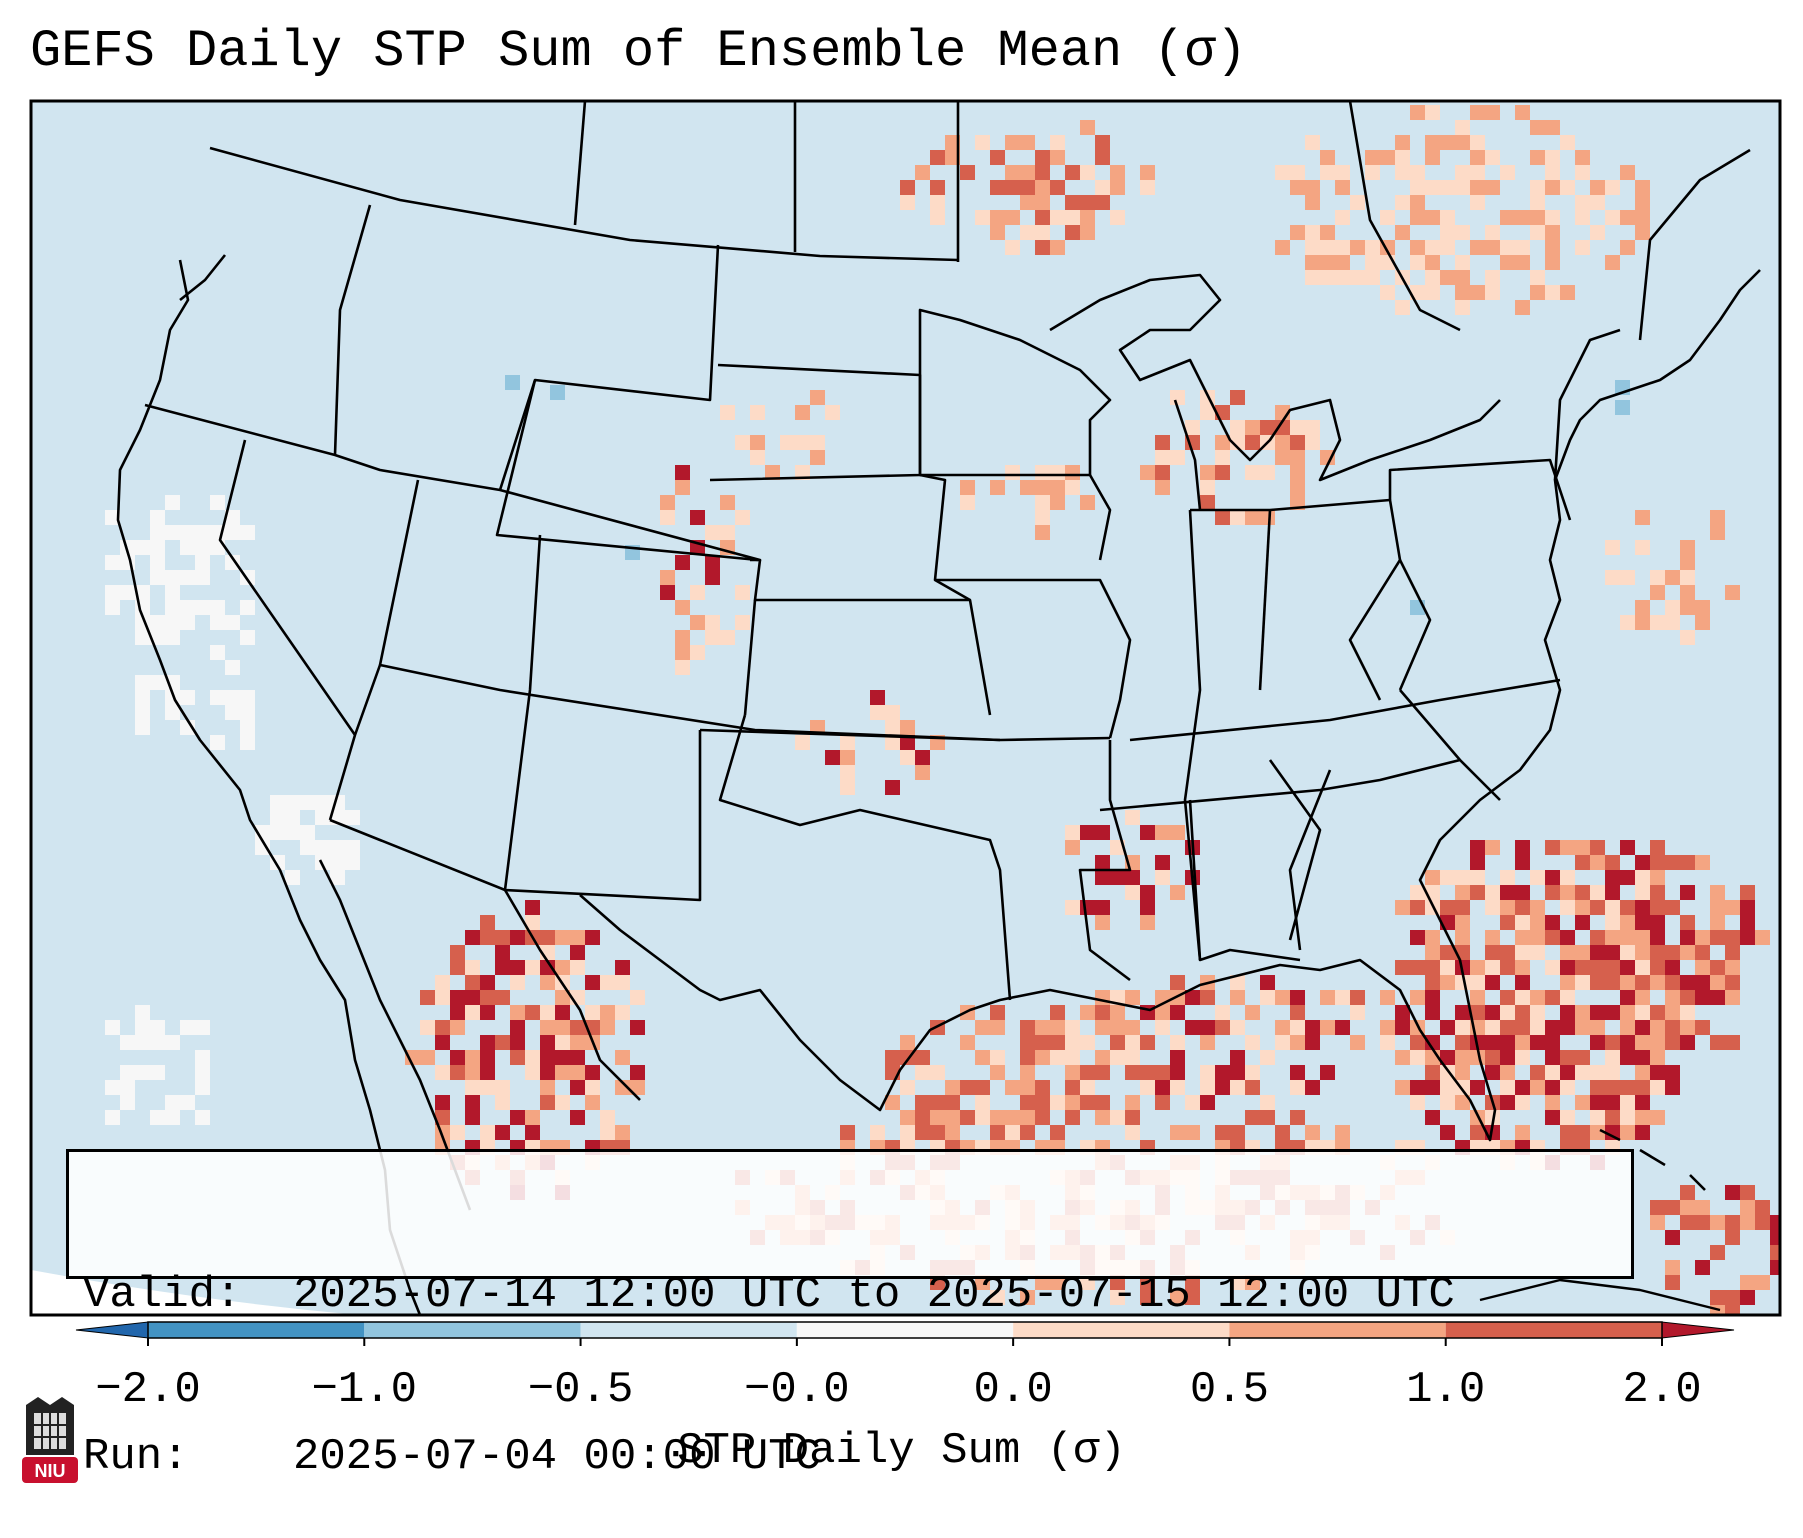  Describe the element at coordinates (638, 51) in the screenshot. I see `chart-title: GEFS Daily STP Sum of Ensemble Mean (σ)` at that location.